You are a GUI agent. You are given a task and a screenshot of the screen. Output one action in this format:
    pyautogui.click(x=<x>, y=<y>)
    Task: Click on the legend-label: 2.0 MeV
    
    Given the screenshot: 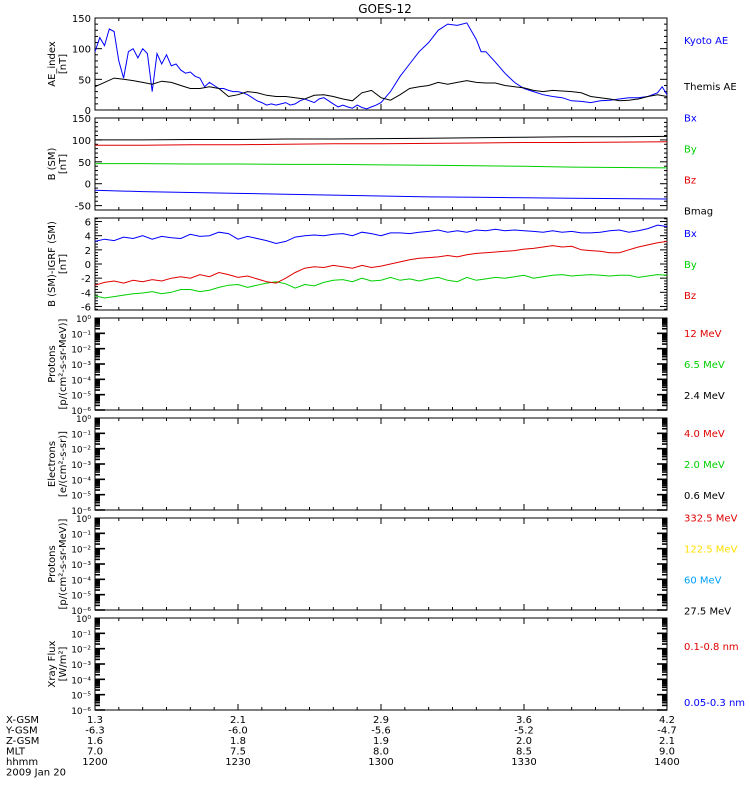 What is the action you would take?
    pyautogui.click(x=704, y=465)
    